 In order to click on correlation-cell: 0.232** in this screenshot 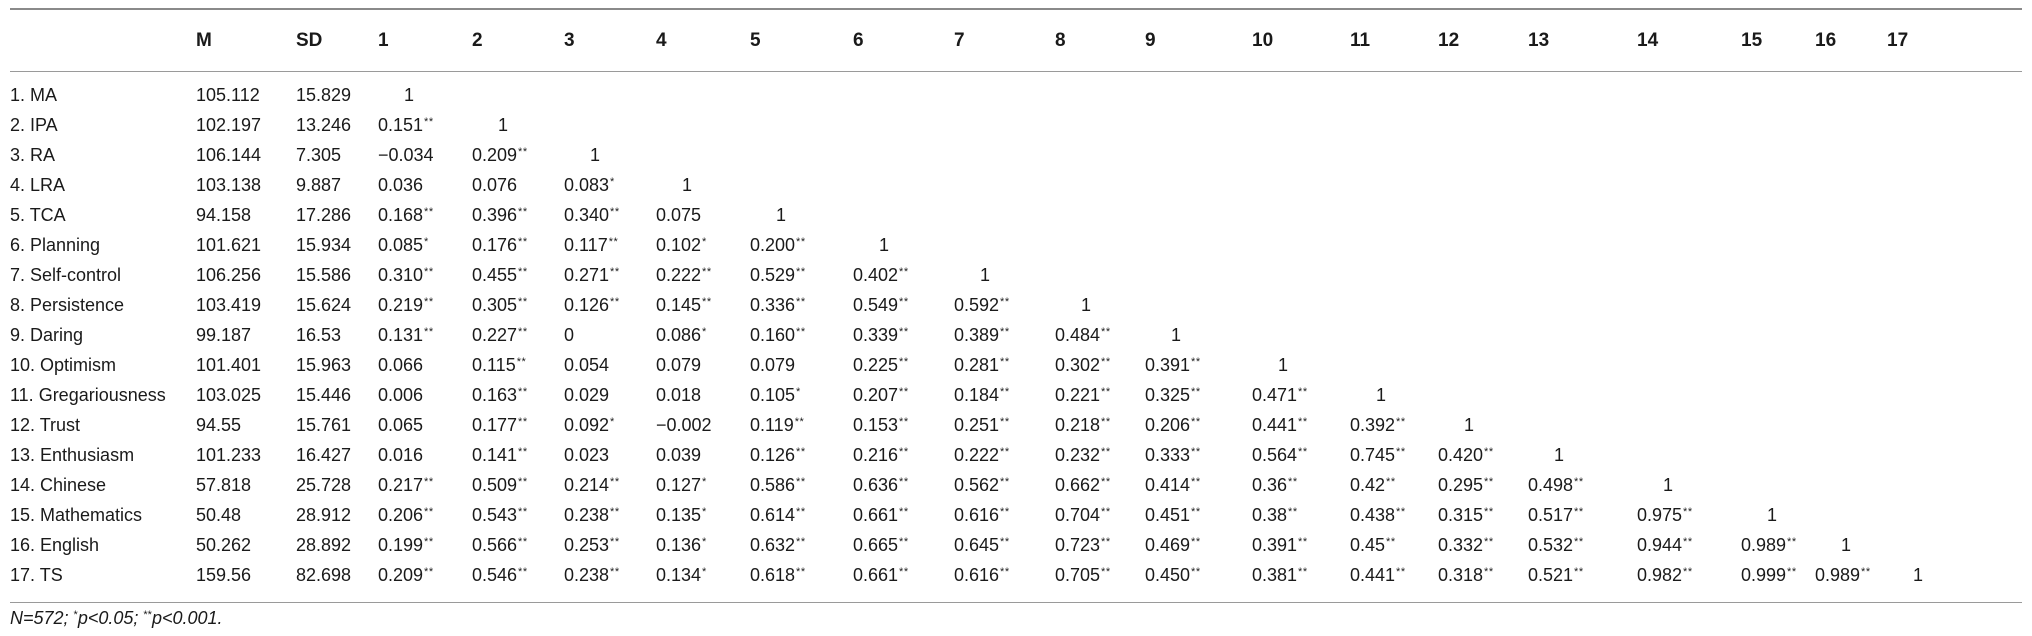, I will do `click(1100, 455)`.